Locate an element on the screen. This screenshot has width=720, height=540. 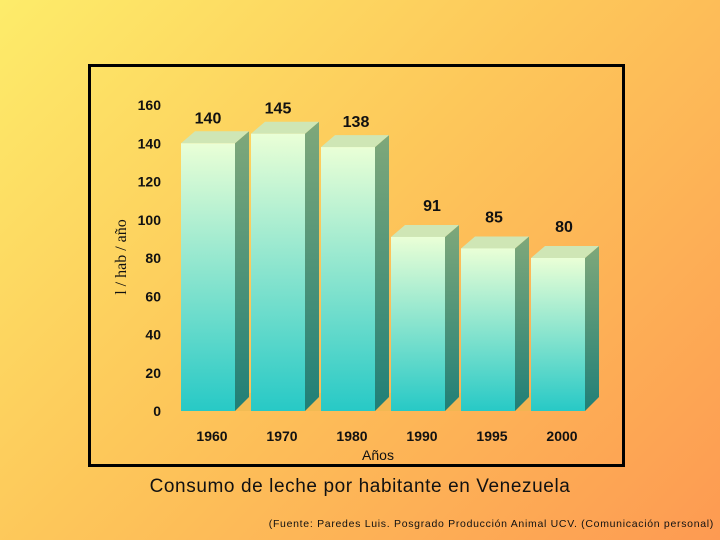
x-tick-label: 1970 is located at coordinates (281, 436).